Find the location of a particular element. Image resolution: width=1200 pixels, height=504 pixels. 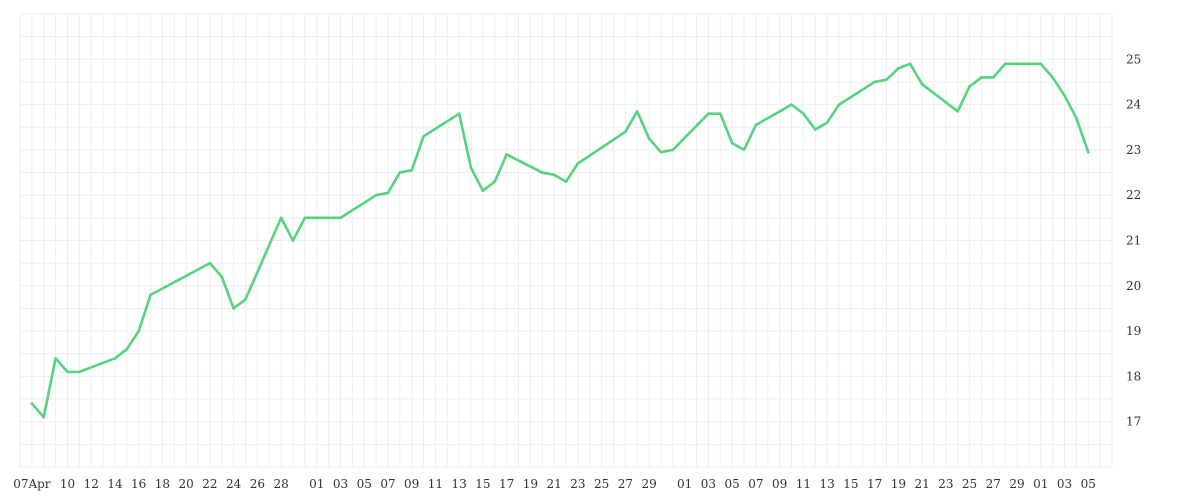

x-tick-label: 07Apr is located at coordinates (32, 484).